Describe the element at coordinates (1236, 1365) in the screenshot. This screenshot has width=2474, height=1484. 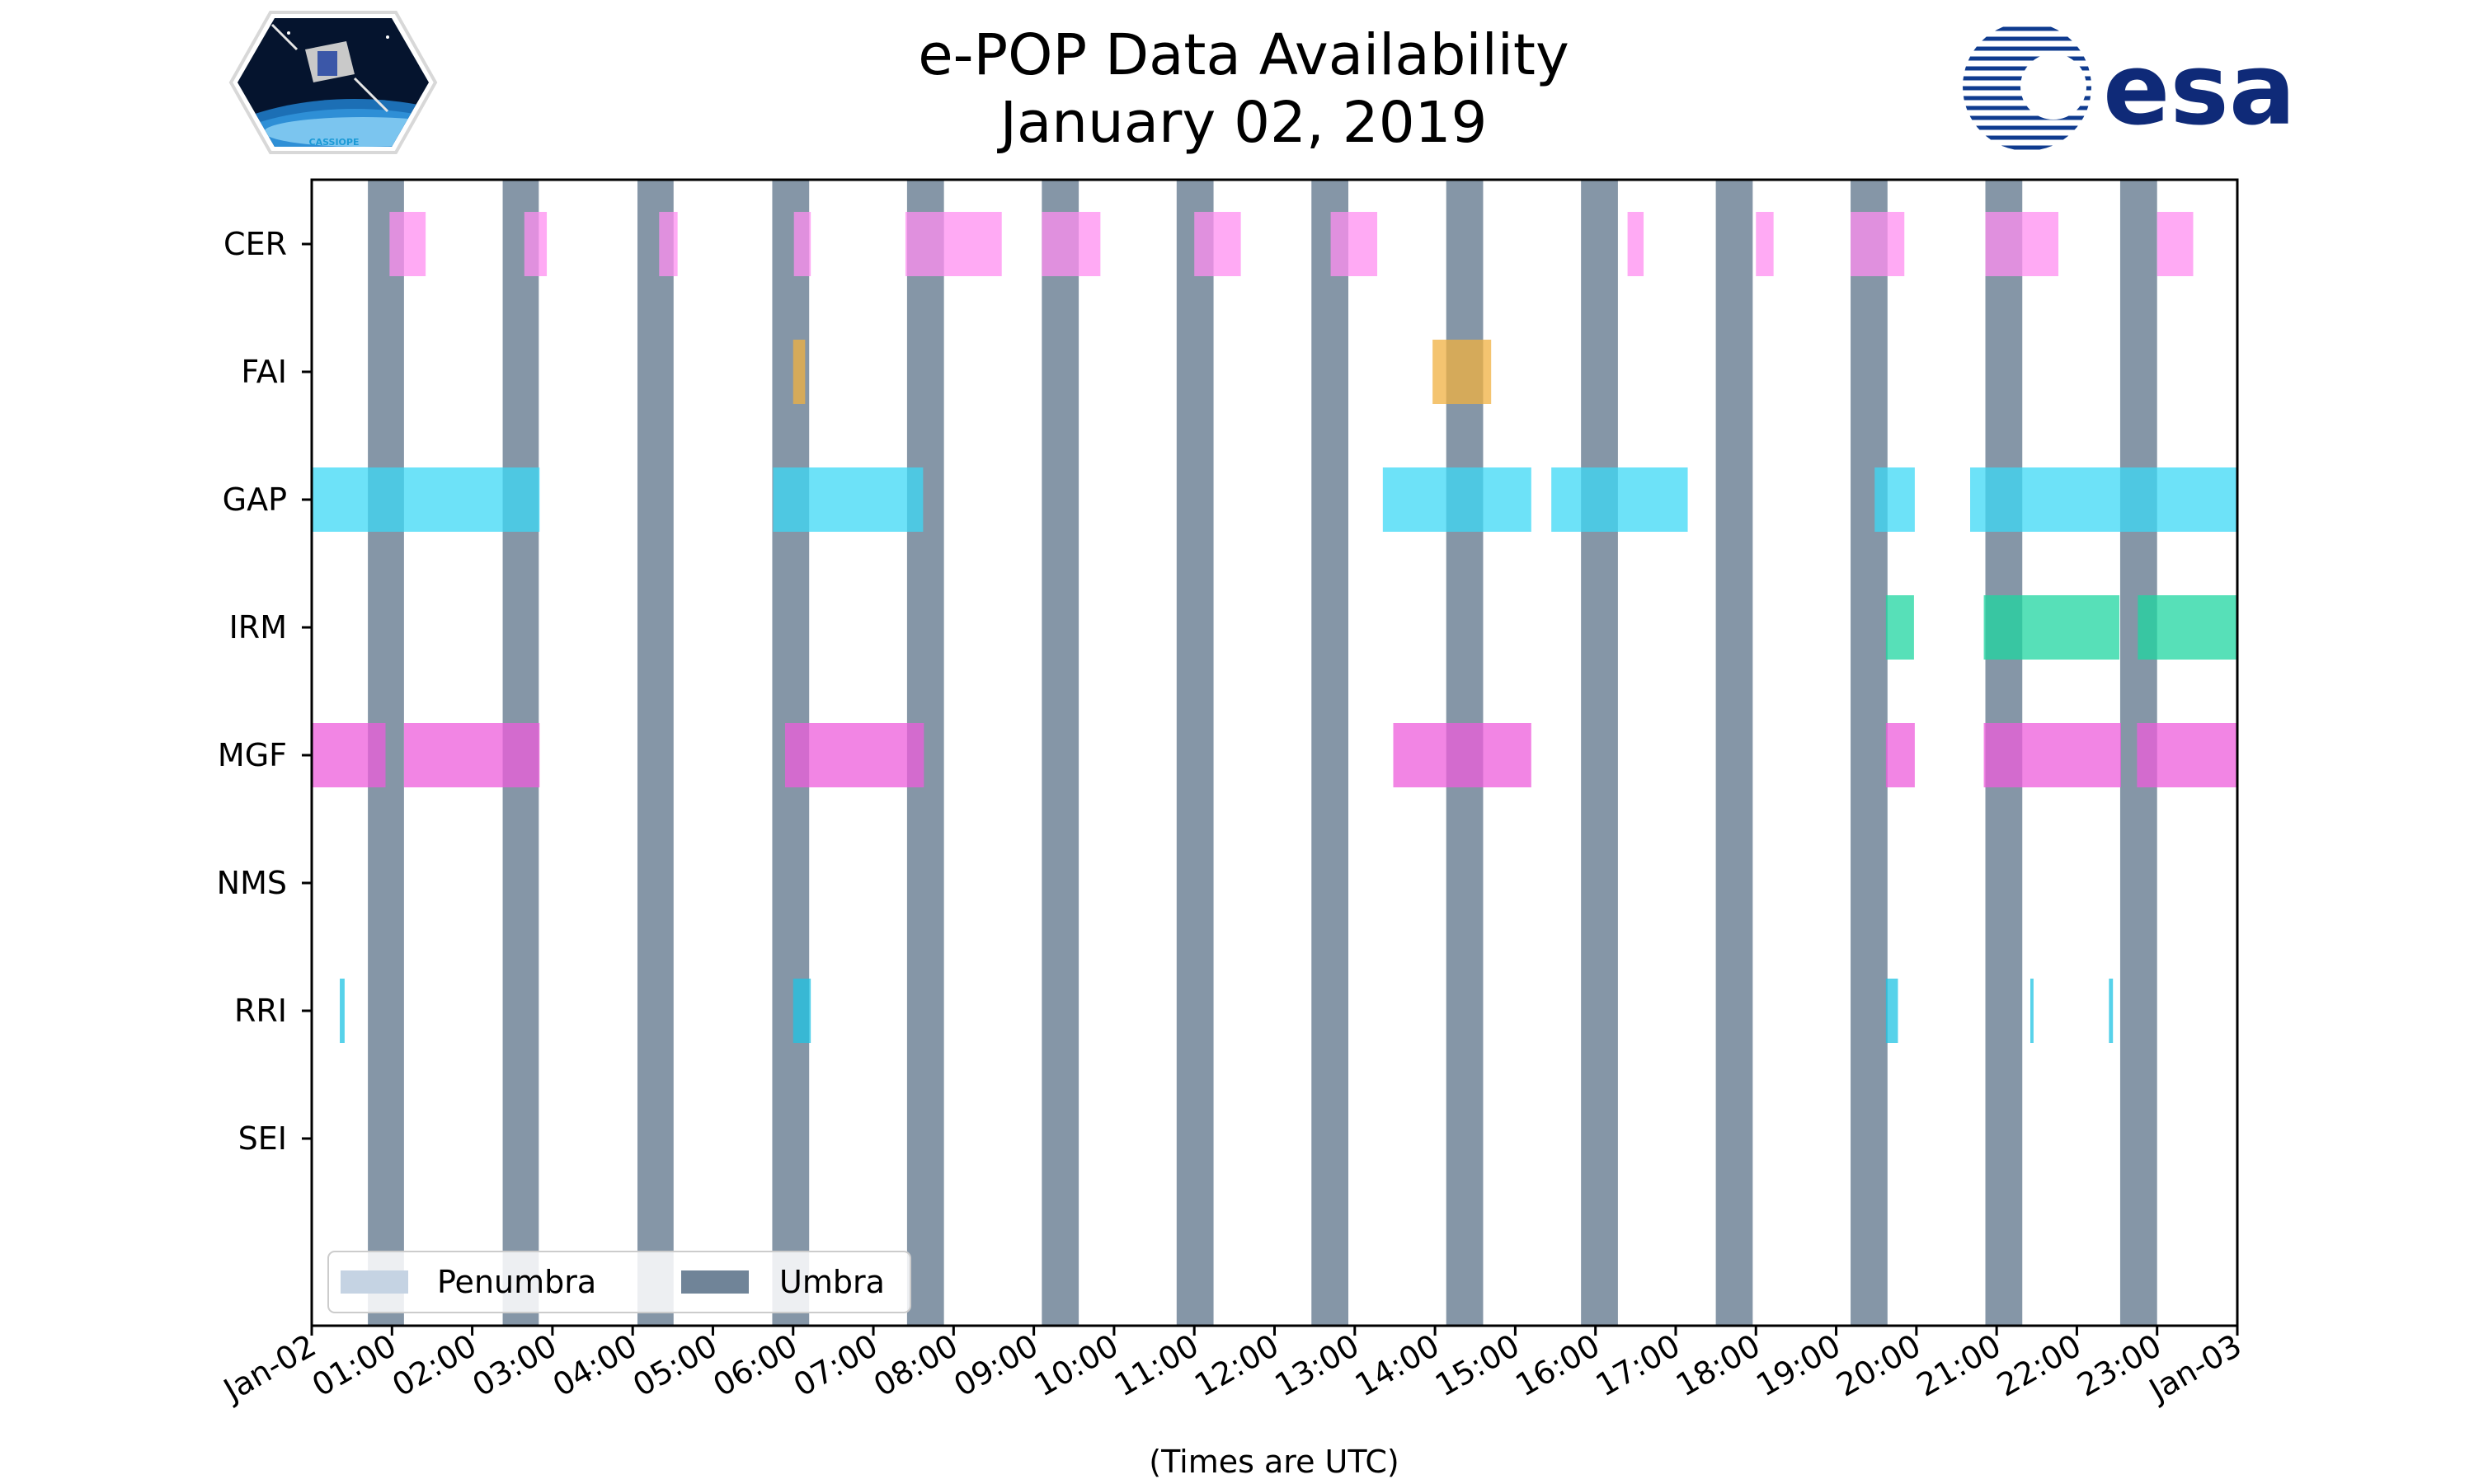
I see `x-tick-label-12: 12:00` at that location.